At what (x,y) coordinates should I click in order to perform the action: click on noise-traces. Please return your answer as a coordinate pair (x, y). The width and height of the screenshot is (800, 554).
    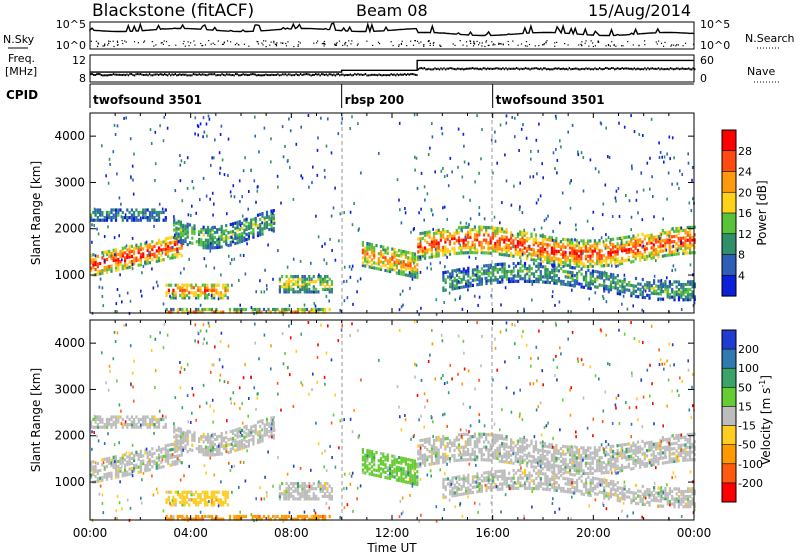
    Looking at the image, I should click on (392, 35).